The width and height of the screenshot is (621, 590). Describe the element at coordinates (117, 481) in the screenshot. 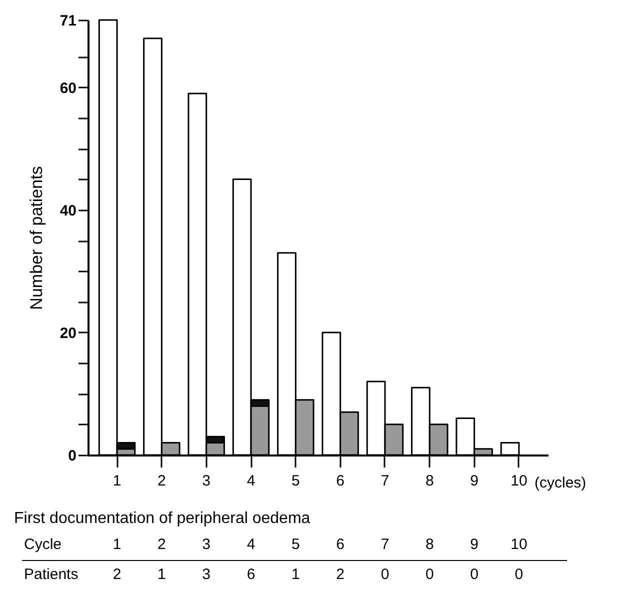

I see `x-tick-label: 1` at that location.